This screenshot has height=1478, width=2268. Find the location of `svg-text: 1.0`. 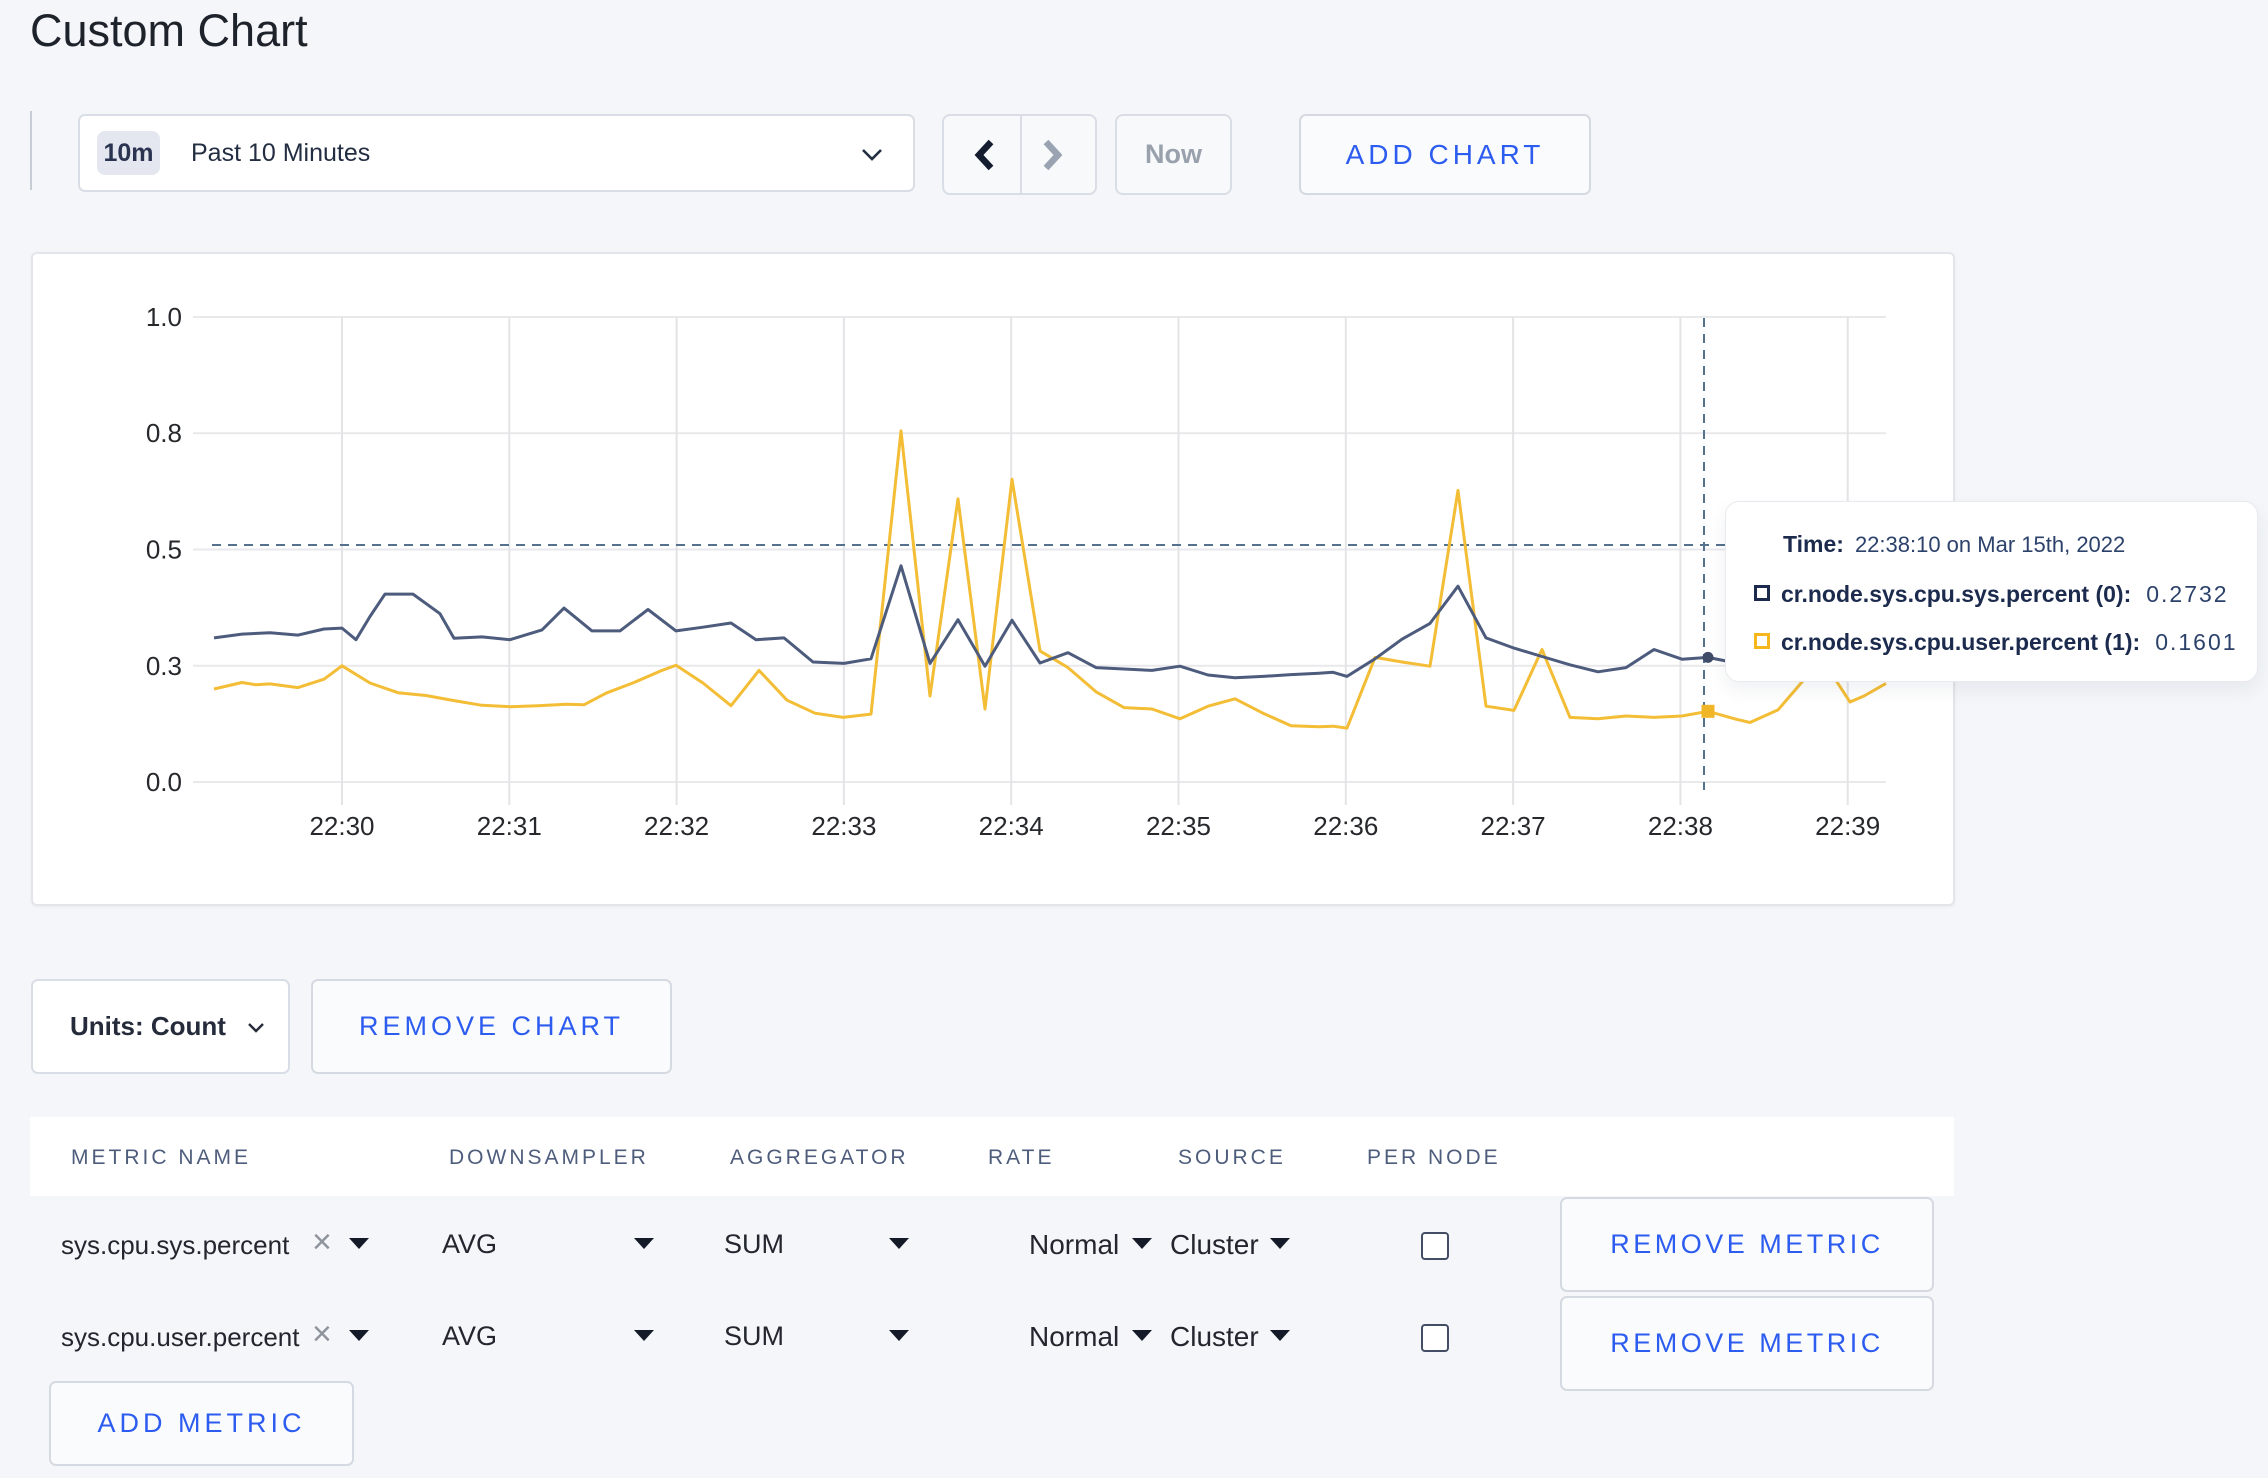

svg-text: 1.0 is located at coordinates (164, 317).